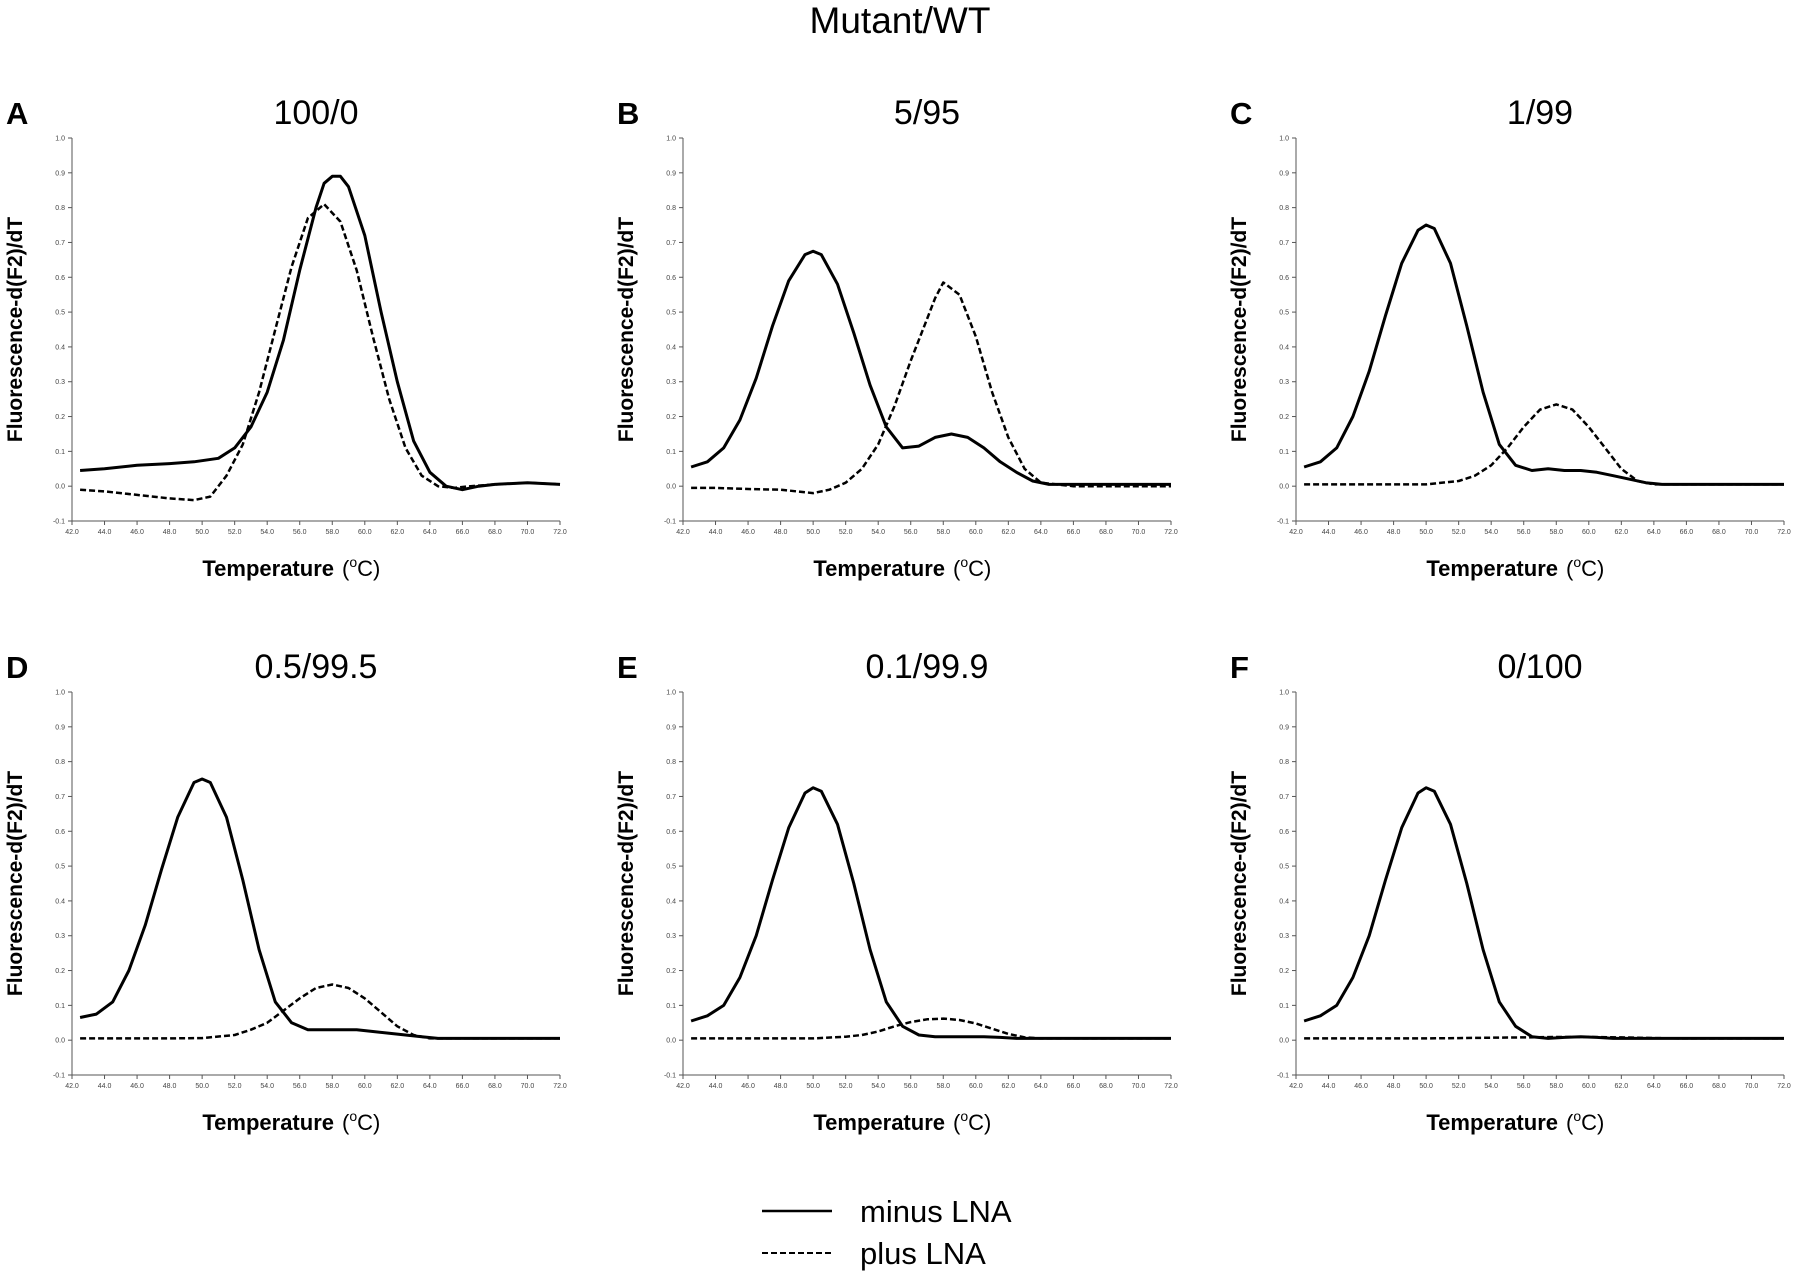 The image size is (1800, 1276). I want to click on y-tick-label: 0.6, so click(671, 278).